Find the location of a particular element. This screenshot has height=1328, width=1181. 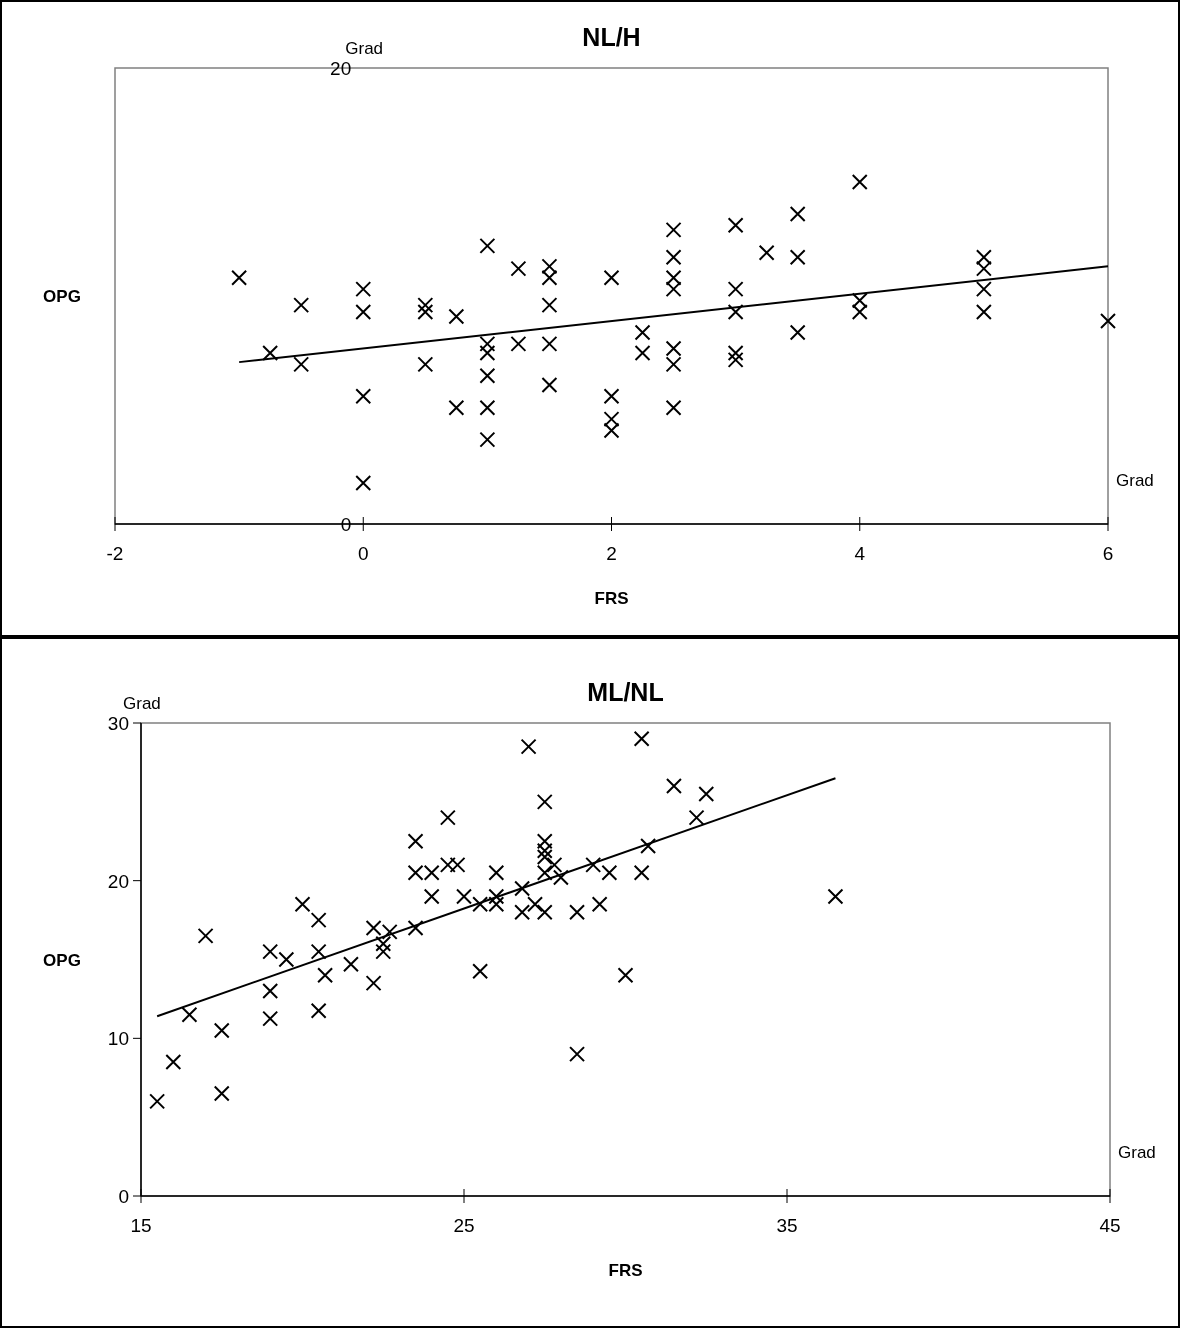

x-tick-label: 4 is located at coordinates (860, 553).